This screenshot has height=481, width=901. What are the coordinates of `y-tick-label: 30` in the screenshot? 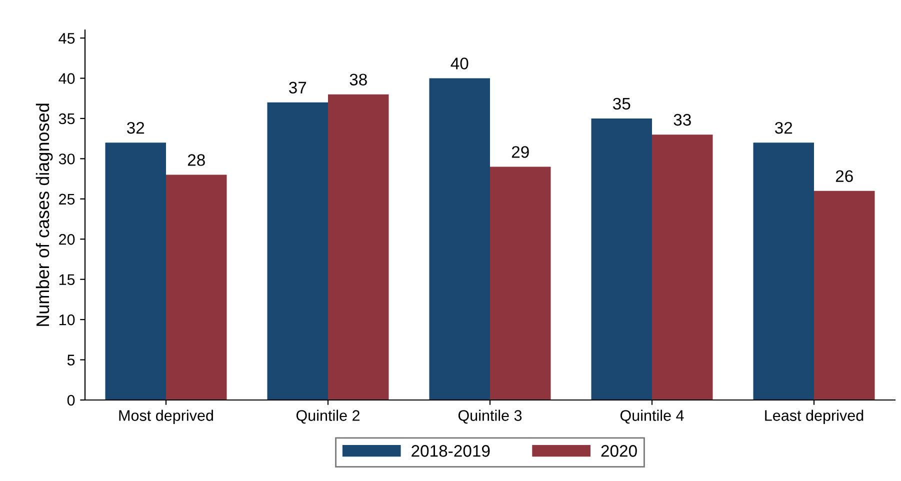 It's located at (66, 159).